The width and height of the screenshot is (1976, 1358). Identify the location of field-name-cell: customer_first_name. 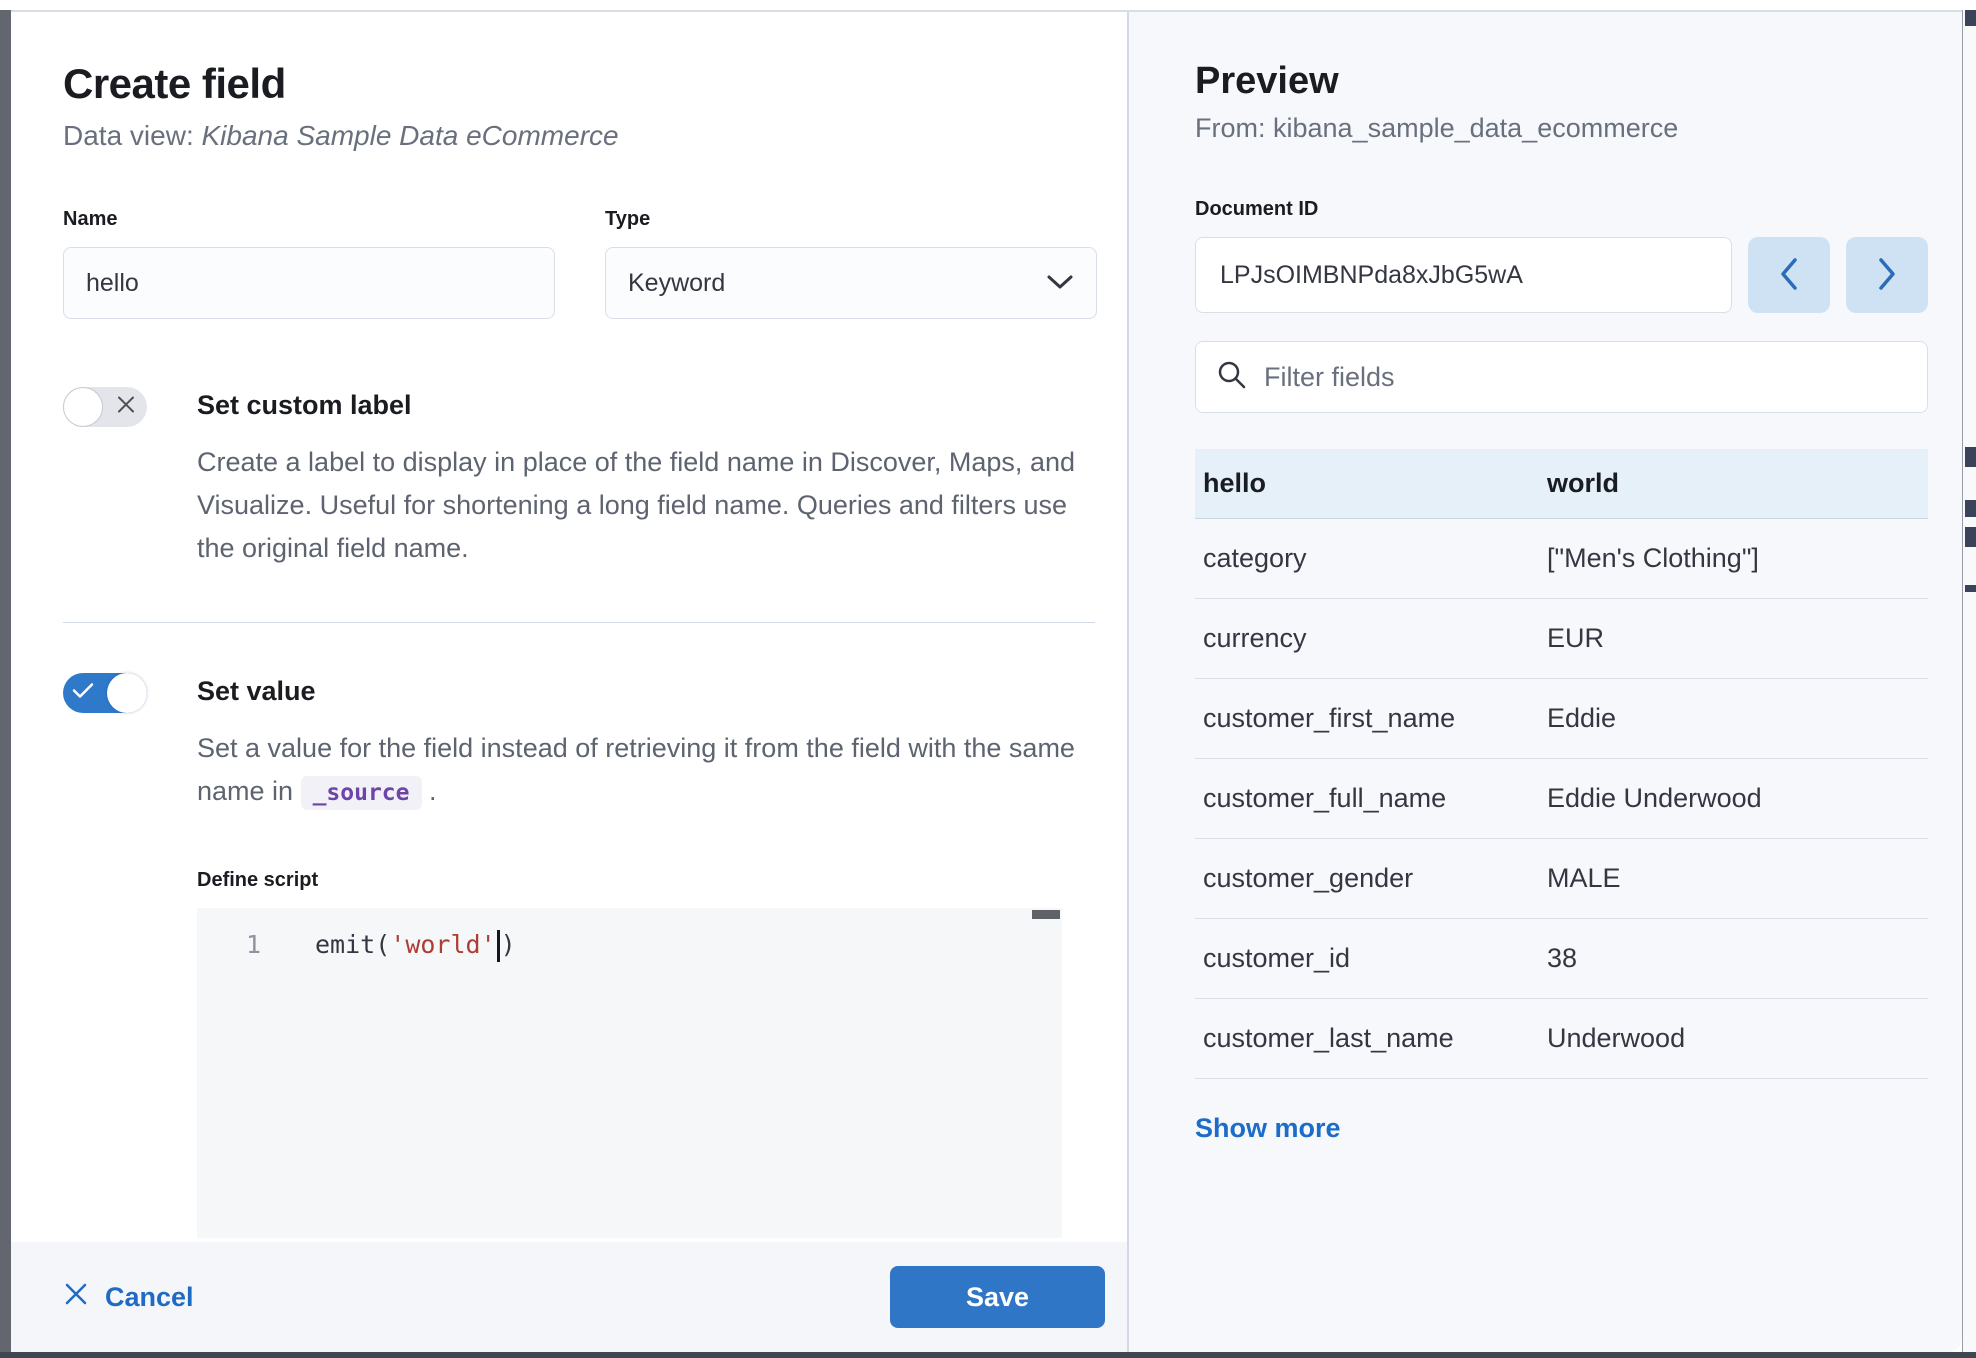
(1329, 718).